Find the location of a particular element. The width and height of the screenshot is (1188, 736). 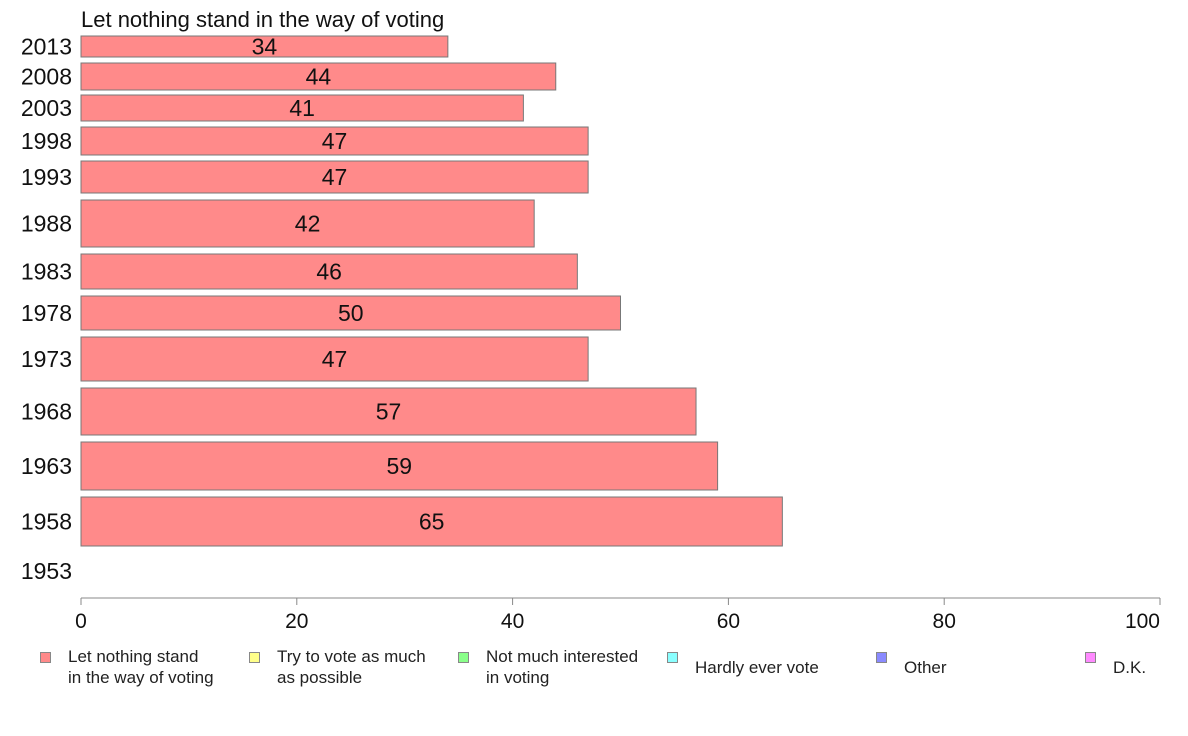

x-tick-label: 80 is located at coordinates (944, 621).